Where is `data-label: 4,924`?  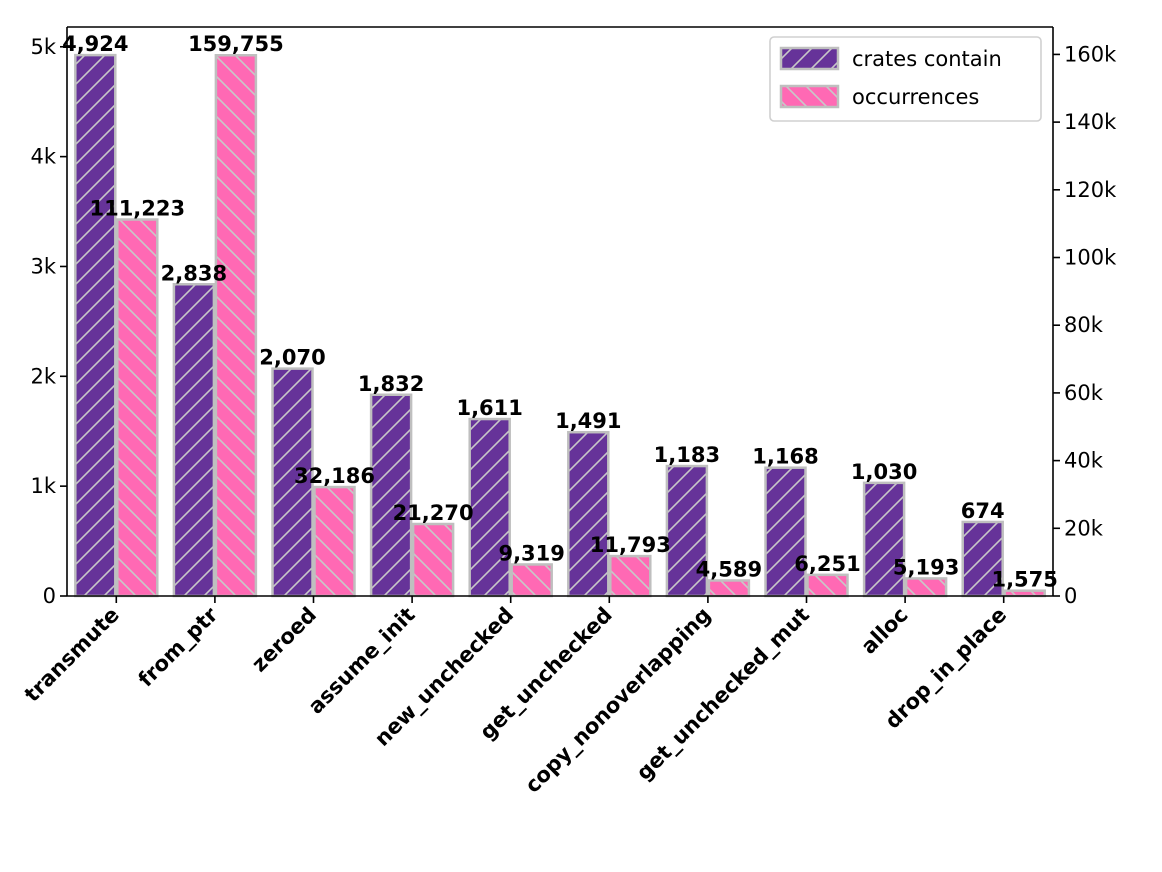 data-label: 4,924 is located at coordinates (95, 44).